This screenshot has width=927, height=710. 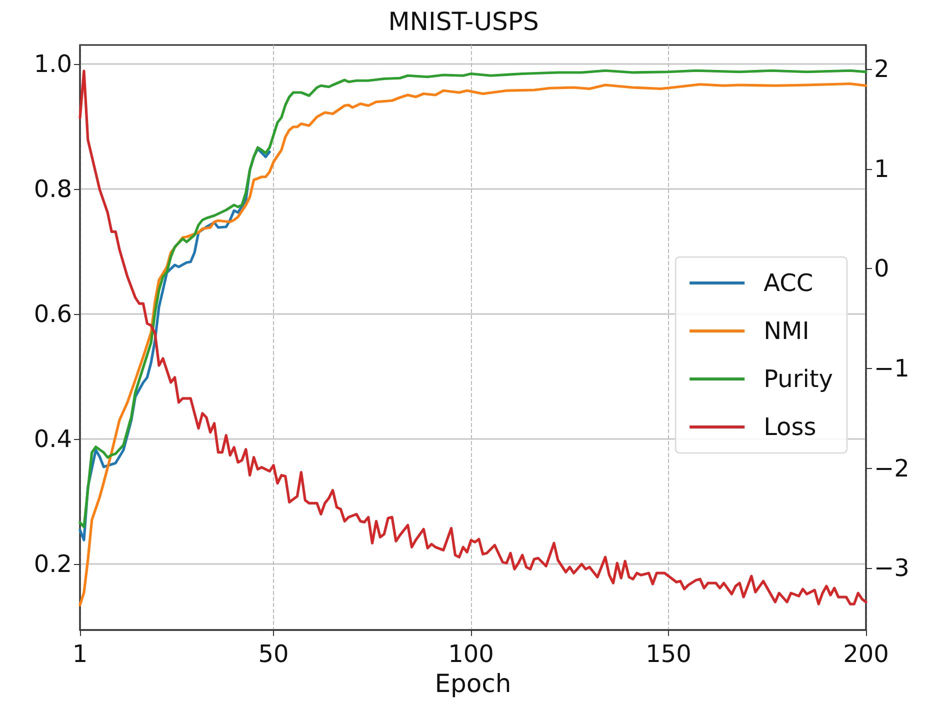 I want to click on legend-label: Purity, so click(x=799, y=379).